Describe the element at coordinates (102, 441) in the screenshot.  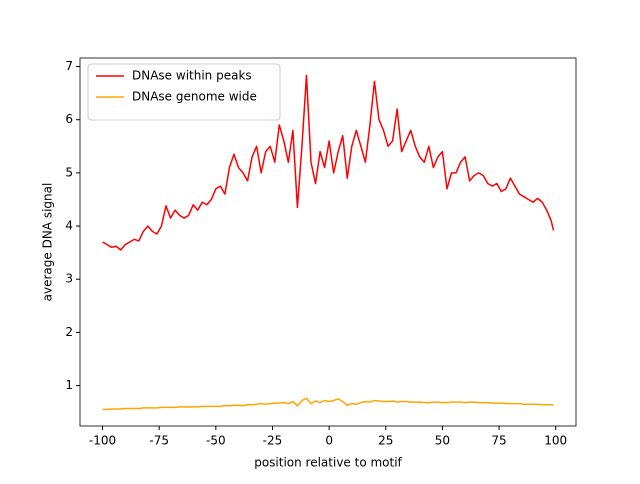
I see `x-tick-label: -100` at that location.